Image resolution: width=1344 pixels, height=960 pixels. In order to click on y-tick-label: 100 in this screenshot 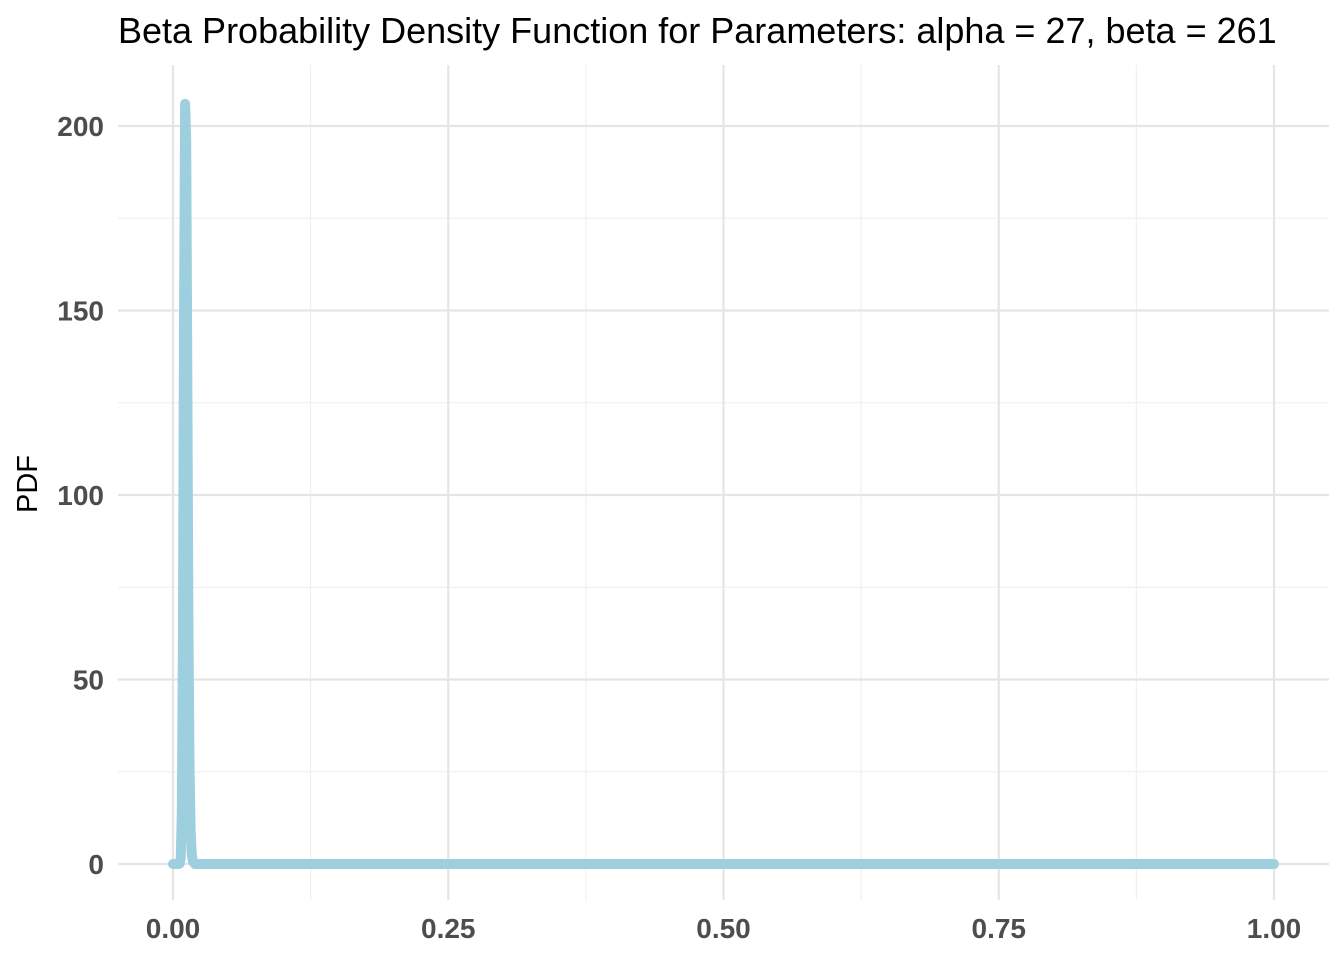, I will do `click(80, 495)`.